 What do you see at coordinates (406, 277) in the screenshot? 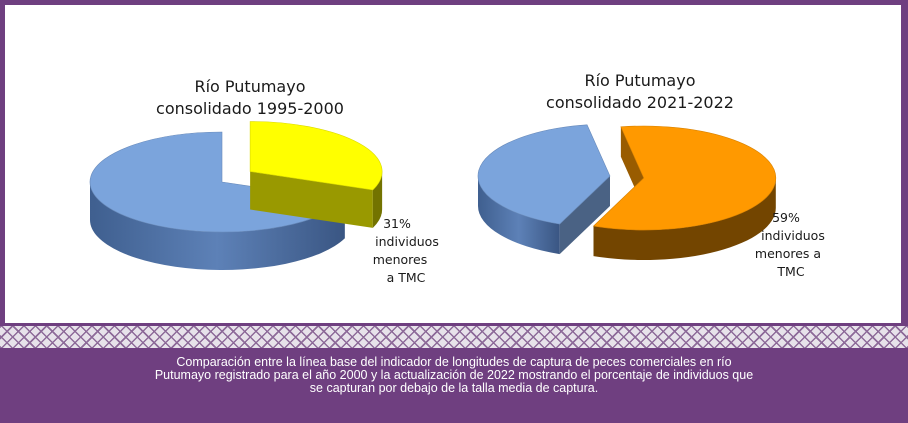
I see `slice-label-line-4: a TMC` at bounding box center [406, 277].